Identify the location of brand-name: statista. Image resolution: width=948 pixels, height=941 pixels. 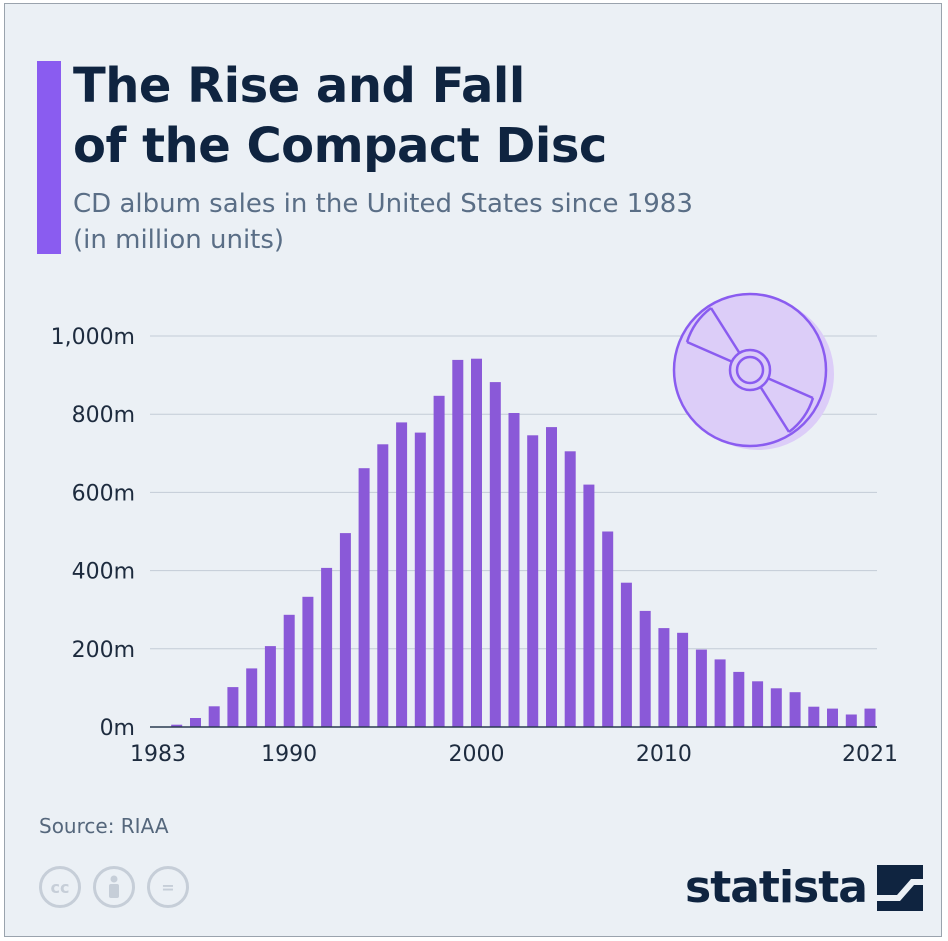
(776, 887).